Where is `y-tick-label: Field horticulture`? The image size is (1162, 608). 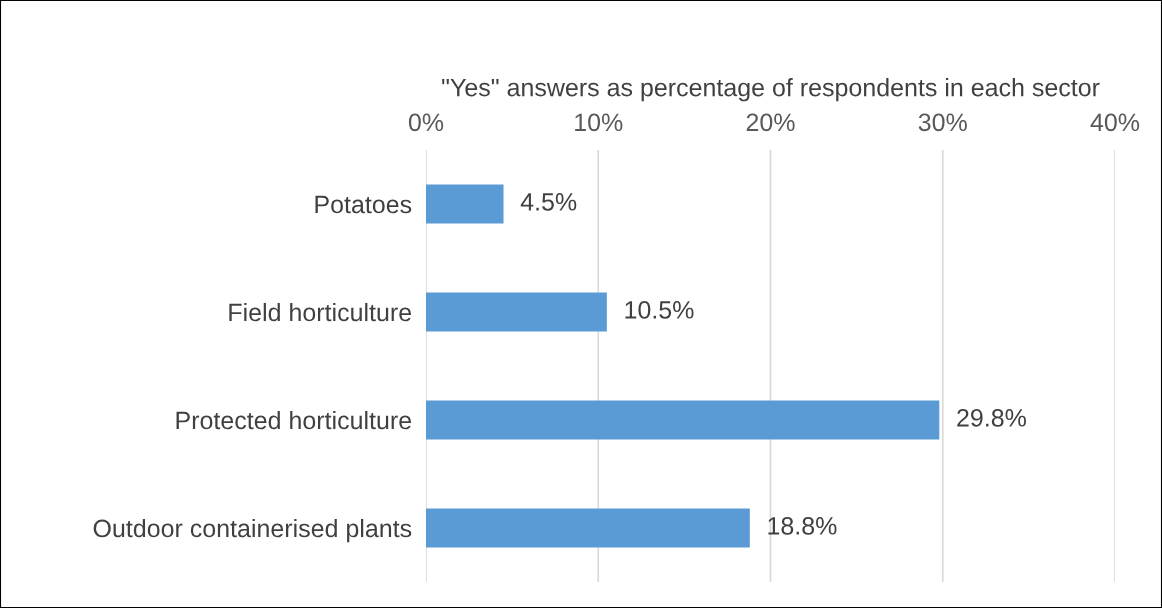
y-tick-label: Field horticulture is located at coordinates (320, 312).